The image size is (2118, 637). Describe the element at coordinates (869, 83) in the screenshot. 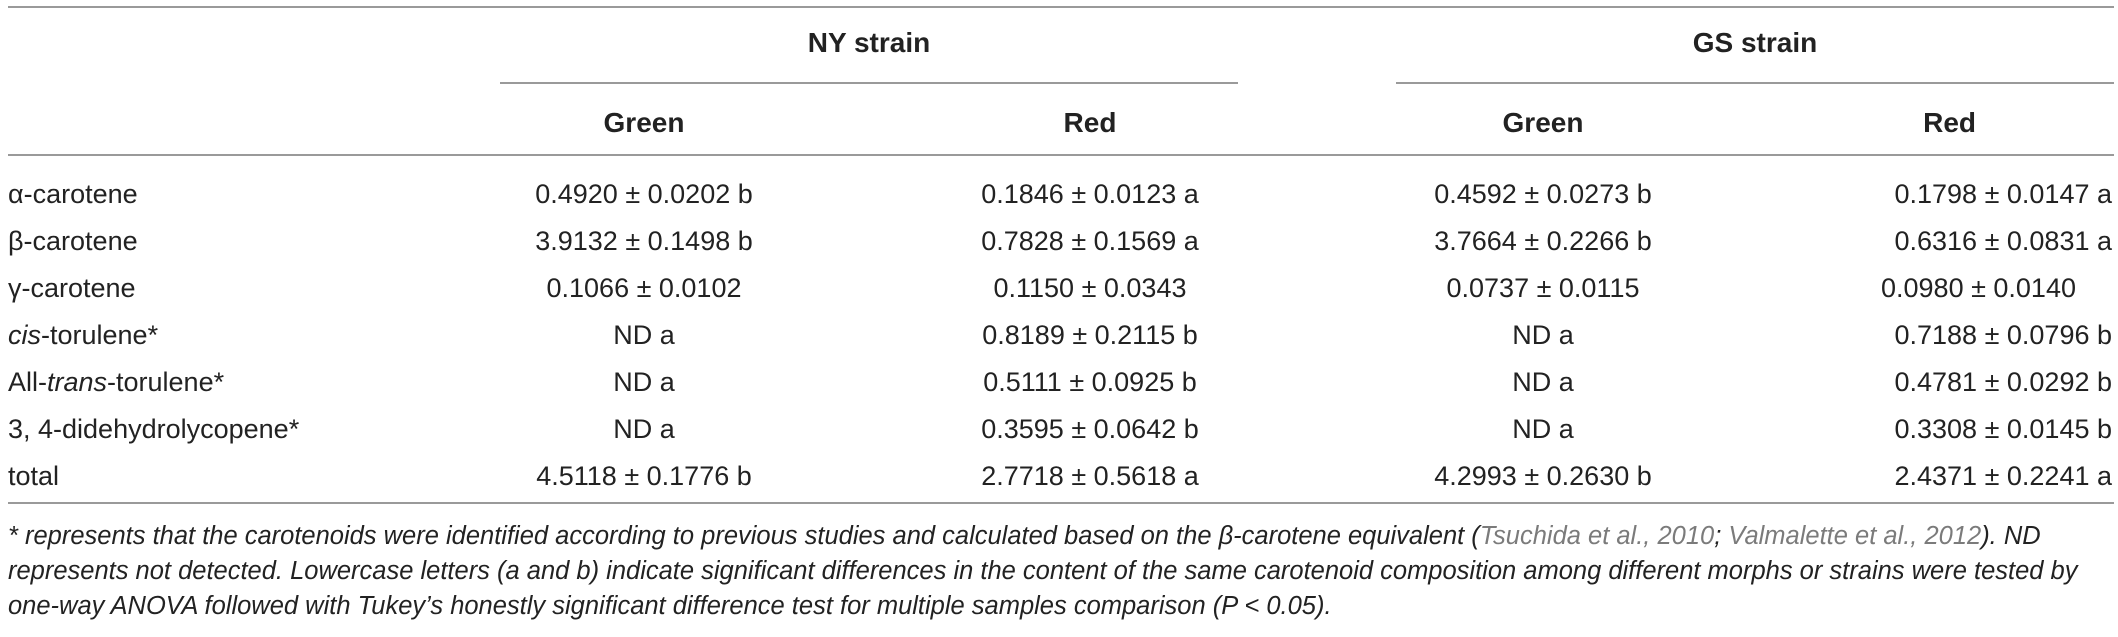

I see `ny-strain-underline` at that location.